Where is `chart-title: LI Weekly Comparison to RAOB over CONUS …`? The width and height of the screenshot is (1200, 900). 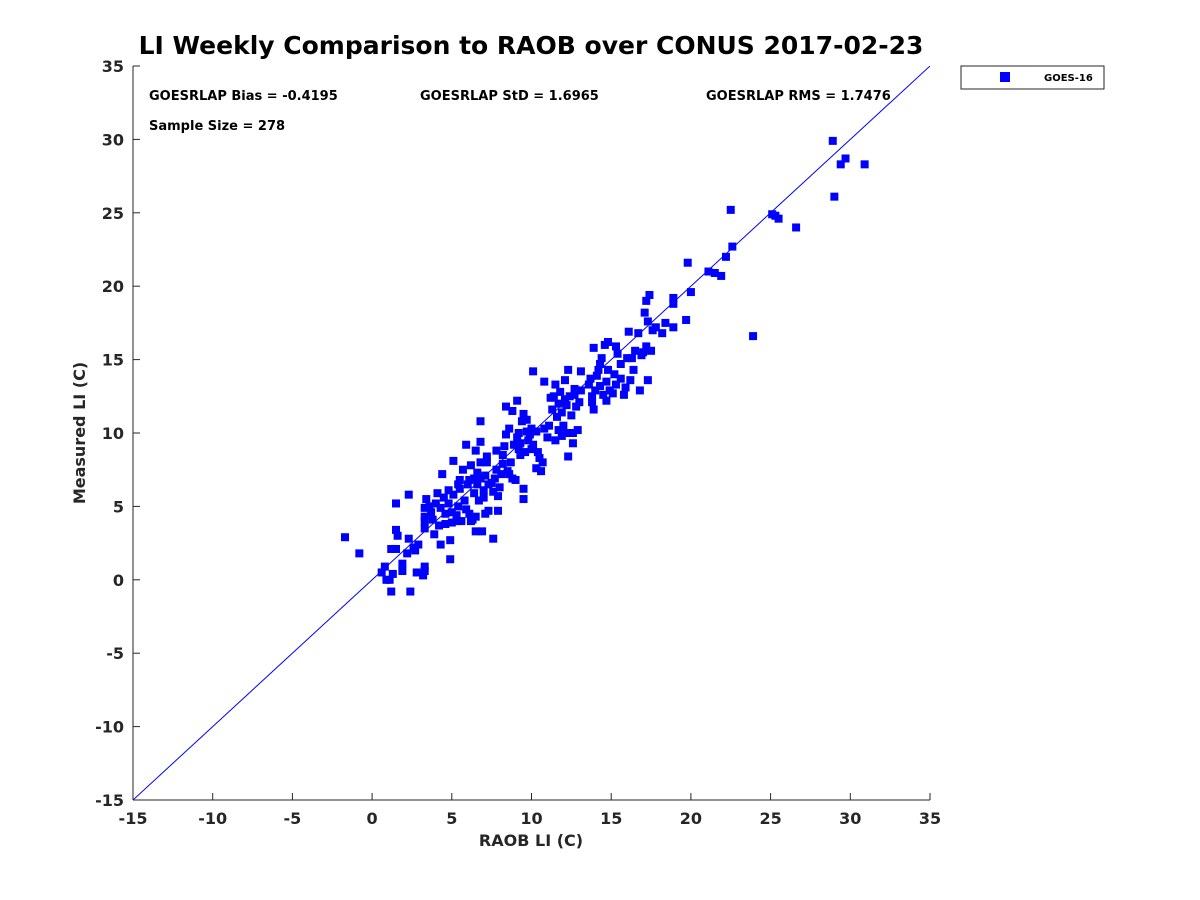
chart-title: LI Weekly Comparison to RAOB over CONUS … is located at coordinates (531, 45).